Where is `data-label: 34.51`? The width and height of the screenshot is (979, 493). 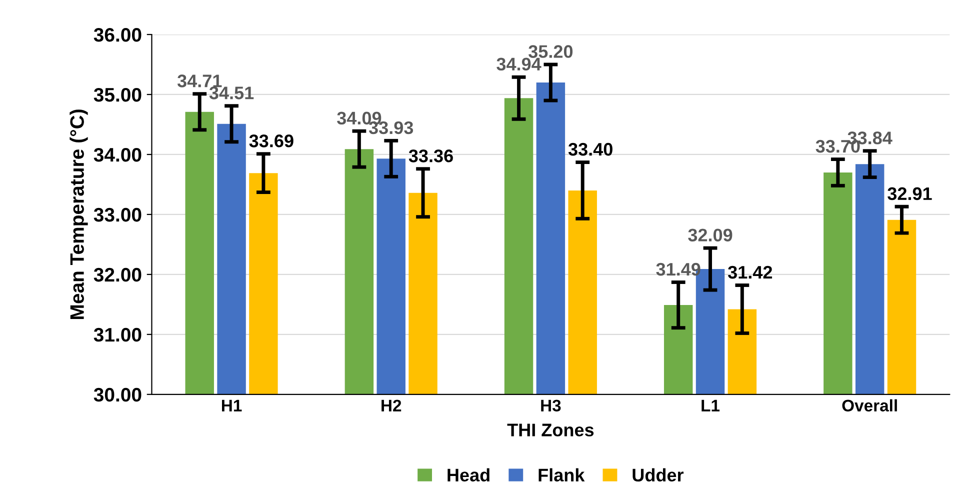 data-label: 34.51 is located at coordinates (231, 93).